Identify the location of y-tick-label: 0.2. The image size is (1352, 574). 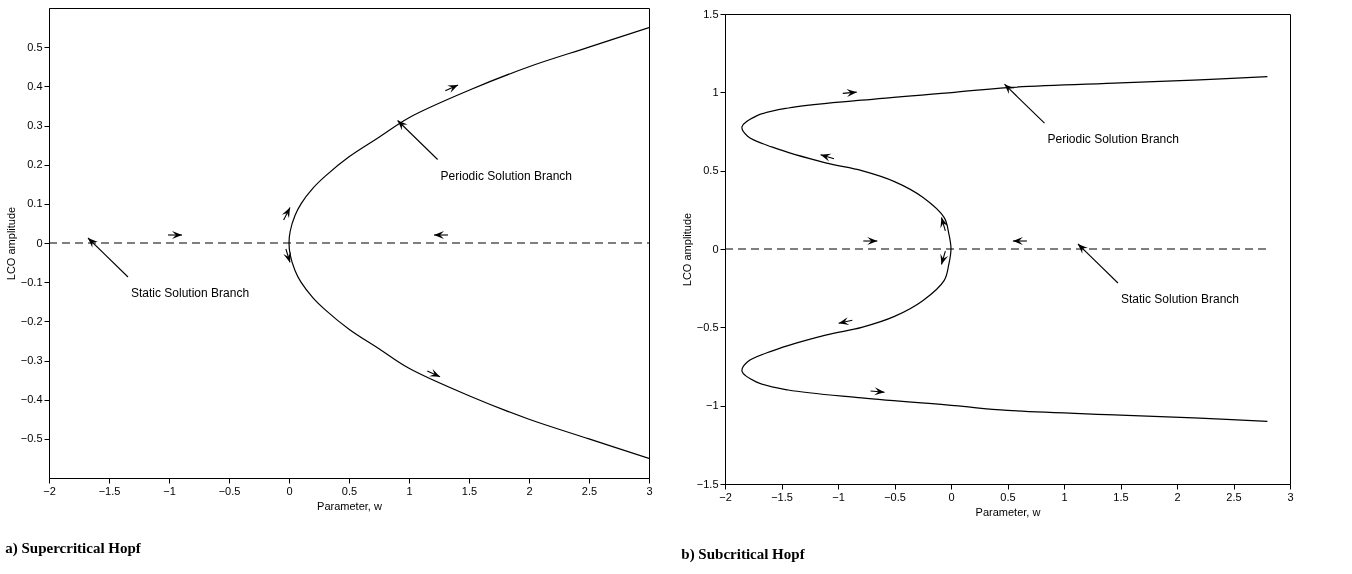
(35, 164).